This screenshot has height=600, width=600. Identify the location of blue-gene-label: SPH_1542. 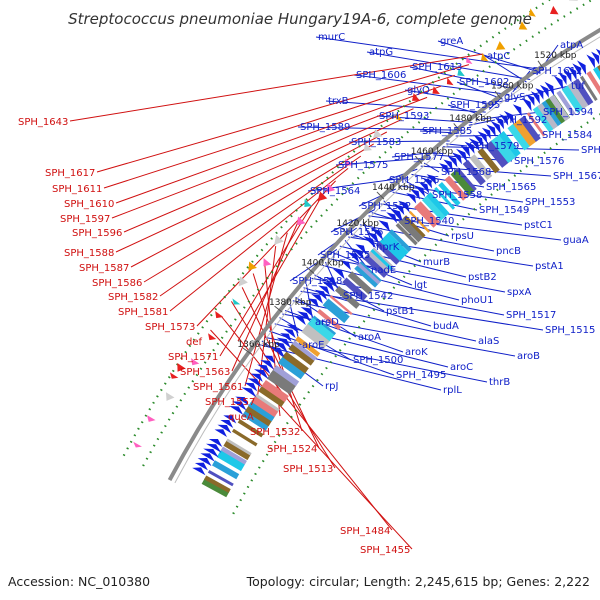
(368, 296).